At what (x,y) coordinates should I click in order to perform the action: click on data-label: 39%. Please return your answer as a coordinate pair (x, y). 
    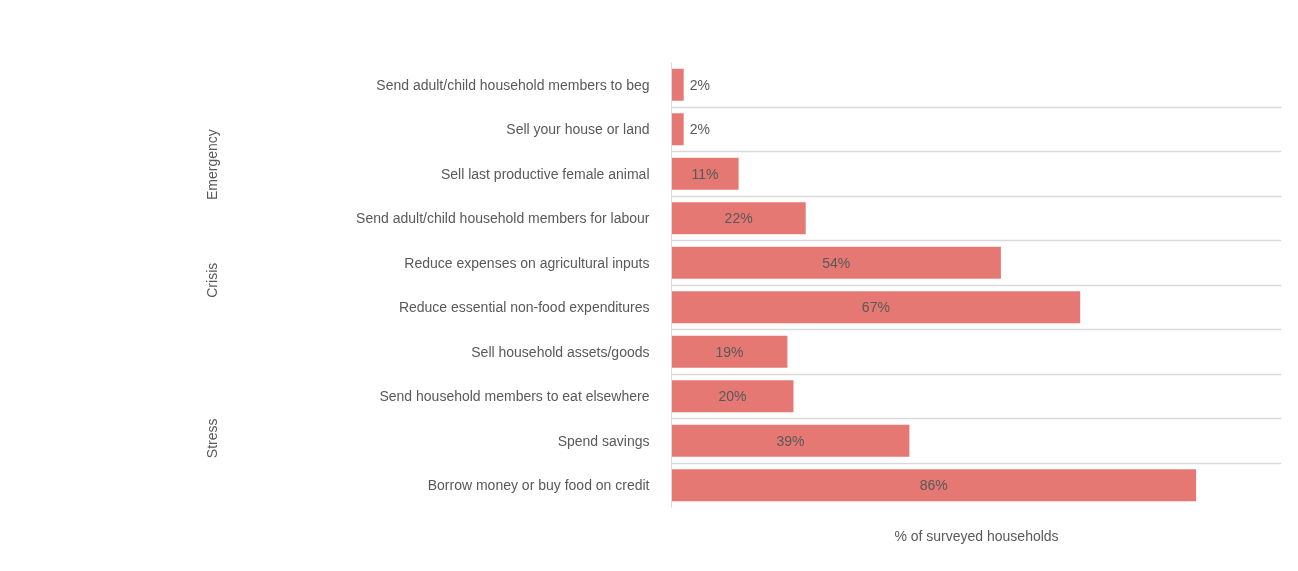
    Looking at the image, I should click on (790, 440).